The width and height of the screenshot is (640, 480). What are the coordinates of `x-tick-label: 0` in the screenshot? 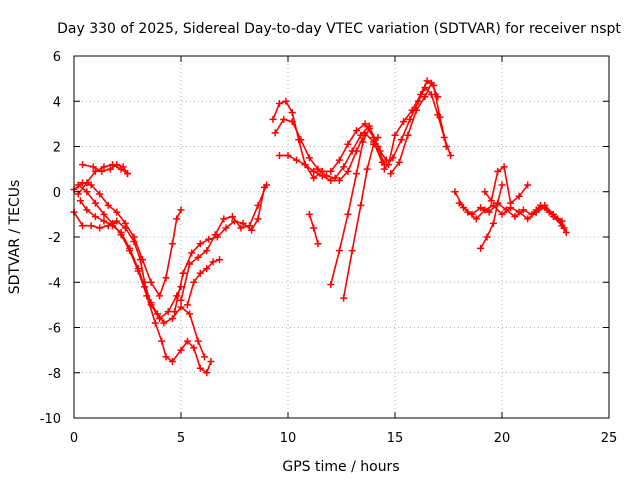 It's located at (74, 438).